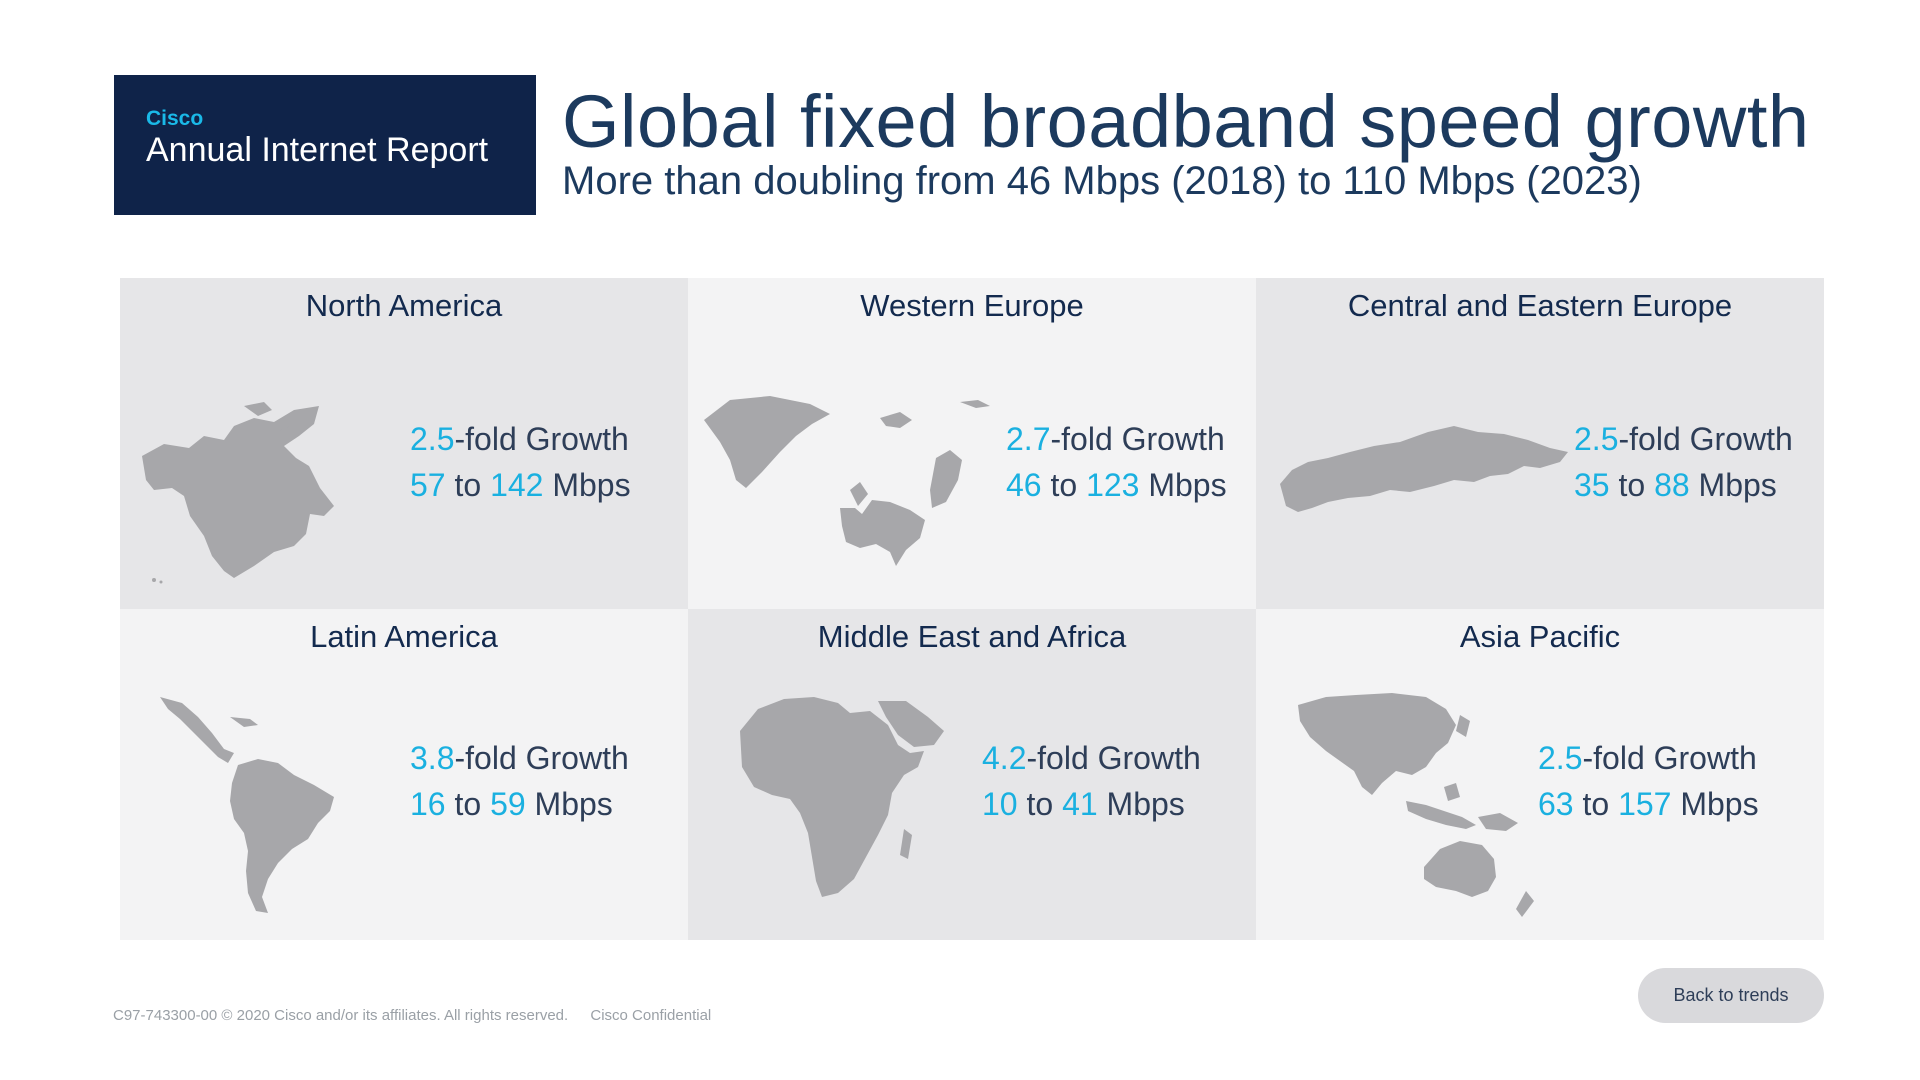  What do you see at coordinates (1540, 636) in the screenshot?
I see `region-title: Asia Pacific` at bounding box center [1540, 636].